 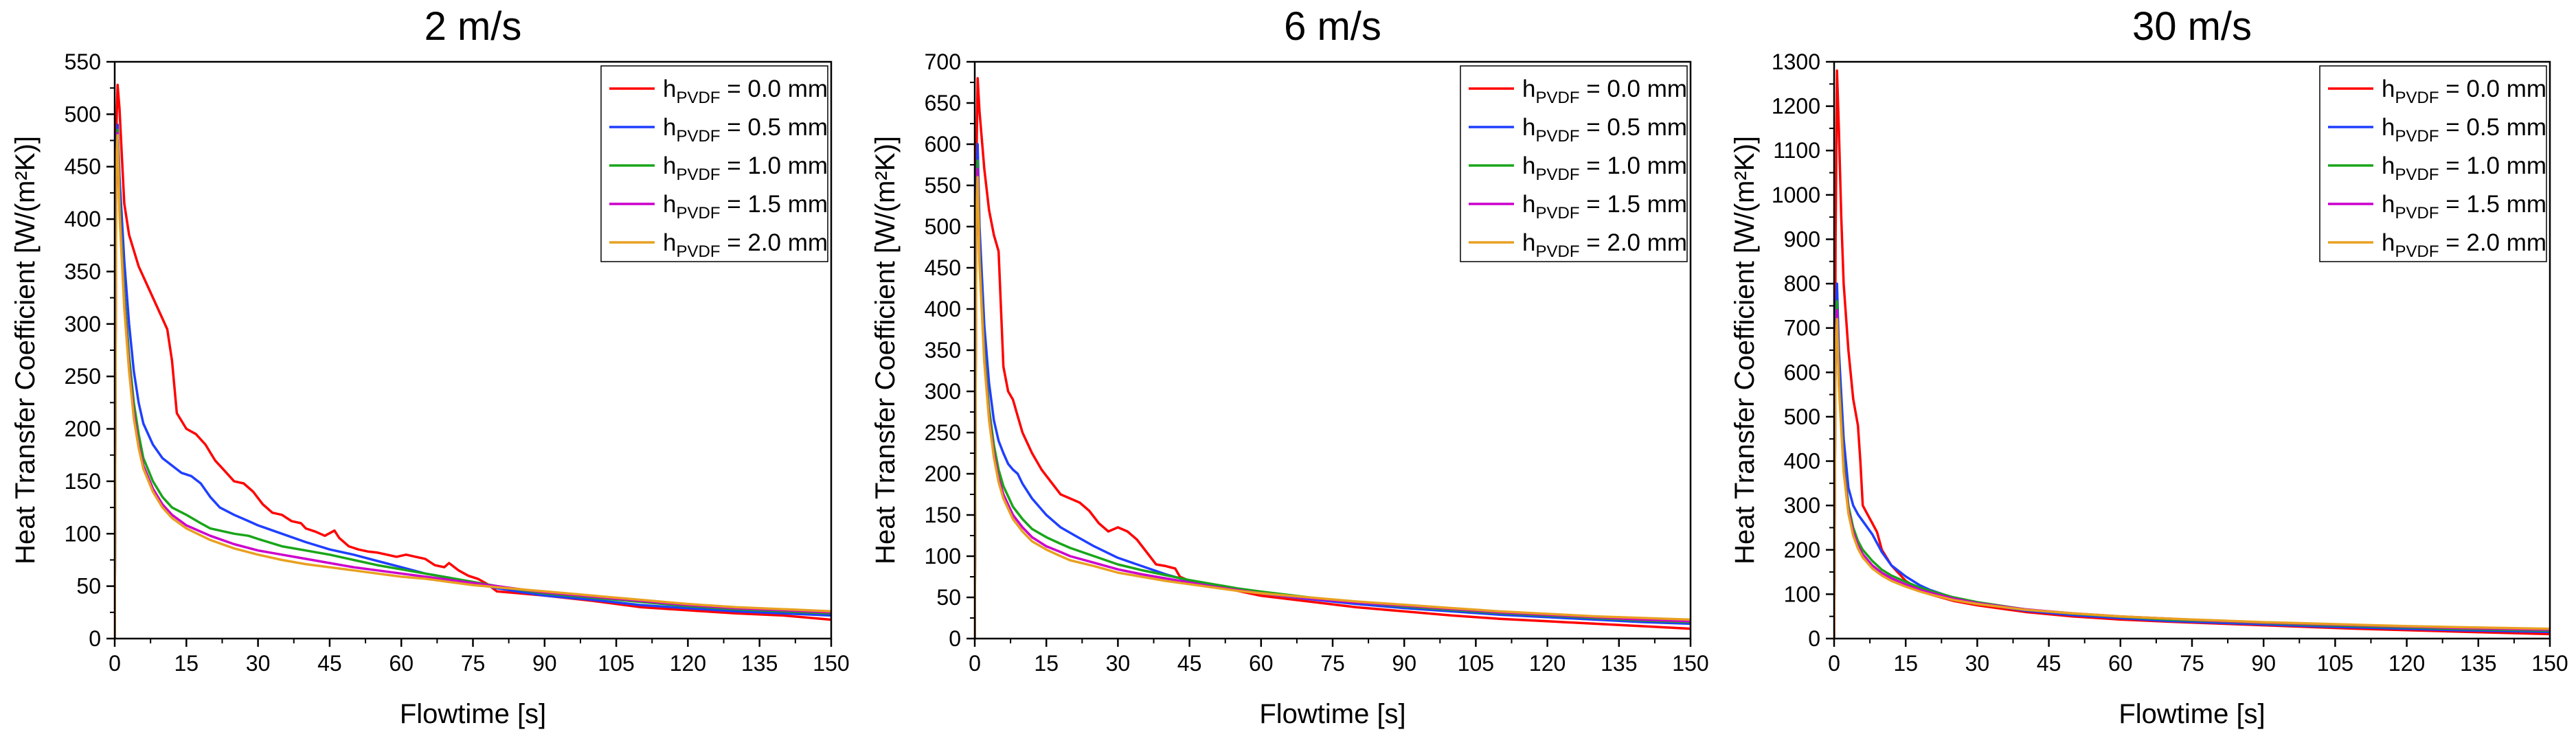 I want to click on legend-label: hPVDF = 1.5 mm, so click(x=745, y=206).